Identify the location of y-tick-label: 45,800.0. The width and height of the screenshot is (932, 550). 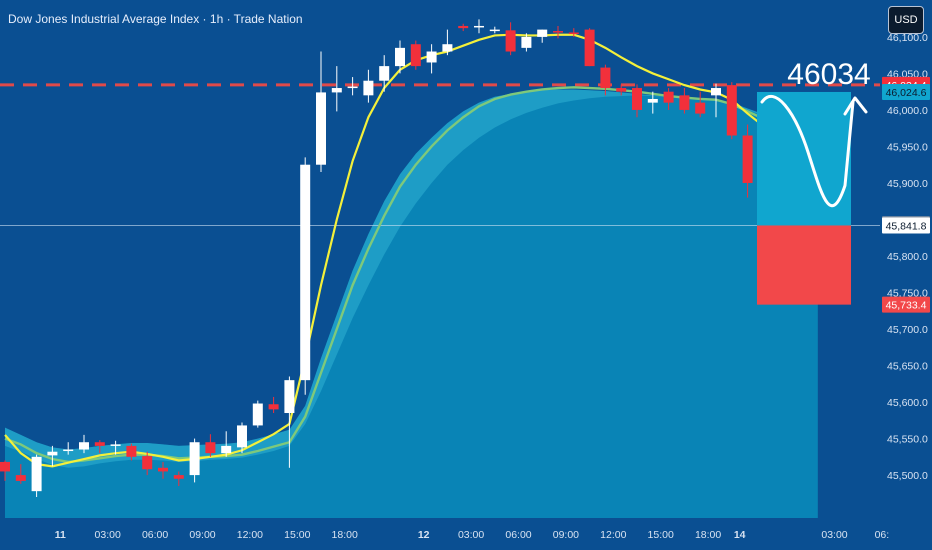
(907, 257).